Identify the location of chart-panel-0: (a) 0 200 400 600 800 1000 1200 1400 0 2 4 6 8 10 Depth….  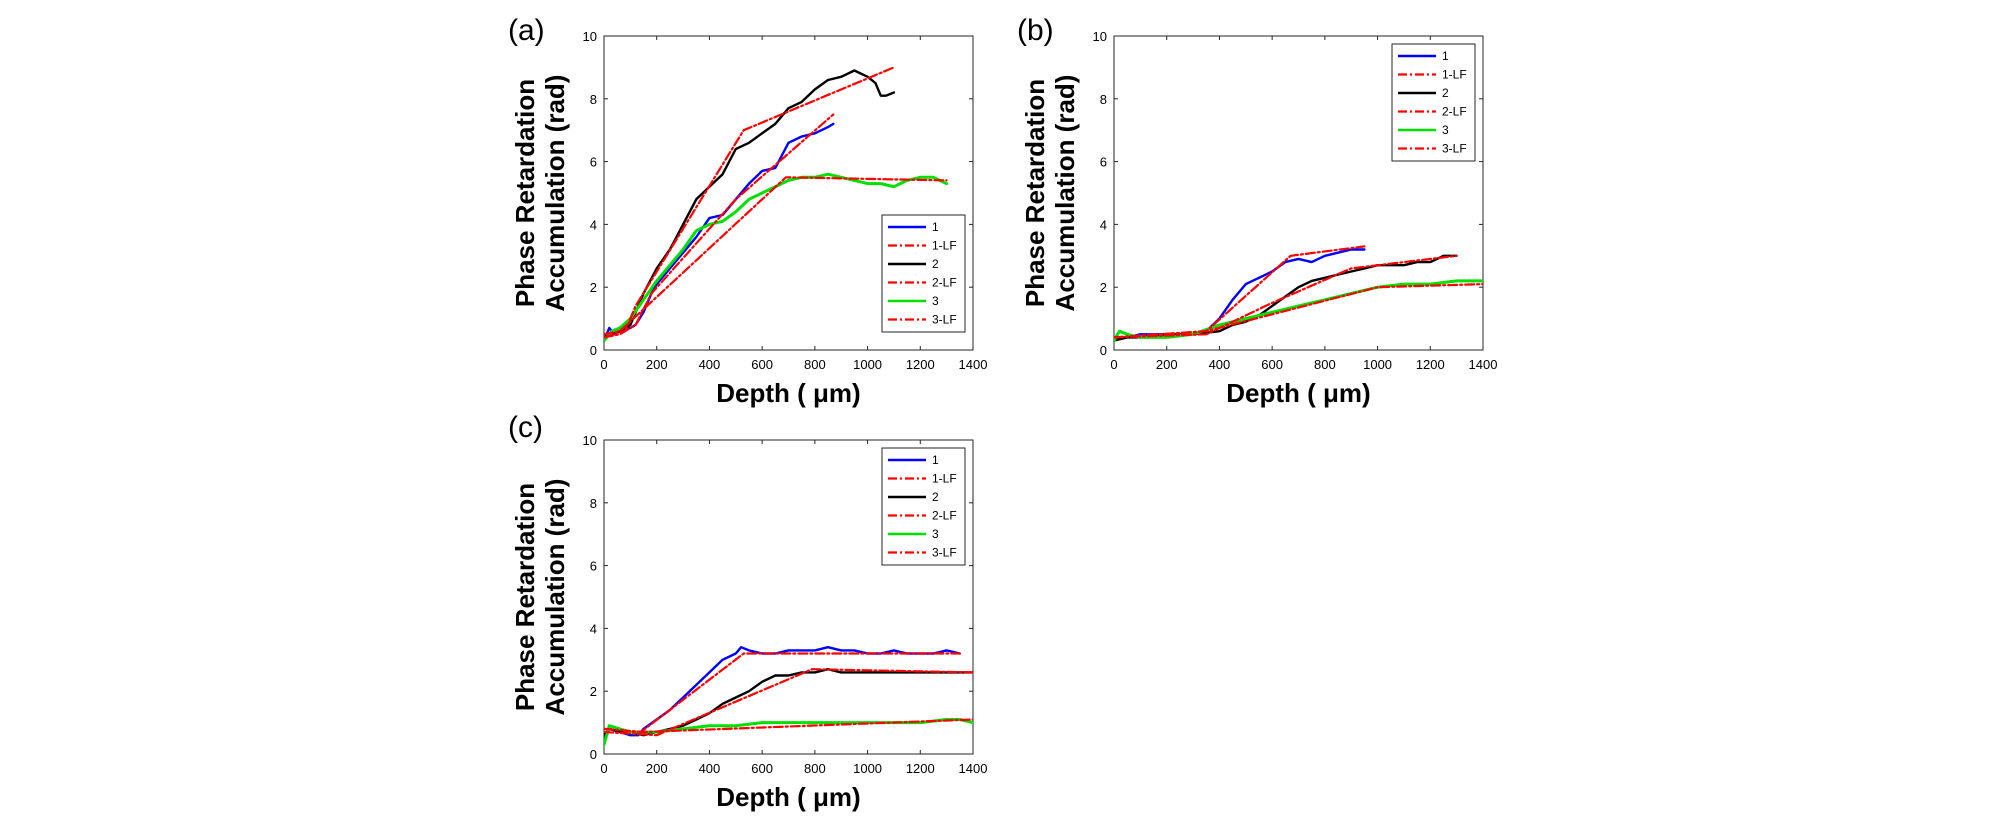
(747, 211).